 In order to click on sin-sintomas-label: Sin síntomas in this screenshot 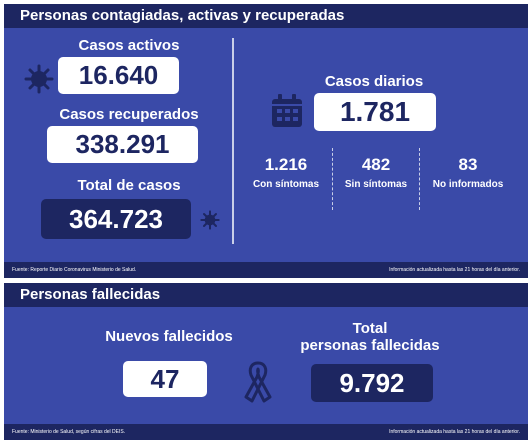, I will do `click(376, 184)`.